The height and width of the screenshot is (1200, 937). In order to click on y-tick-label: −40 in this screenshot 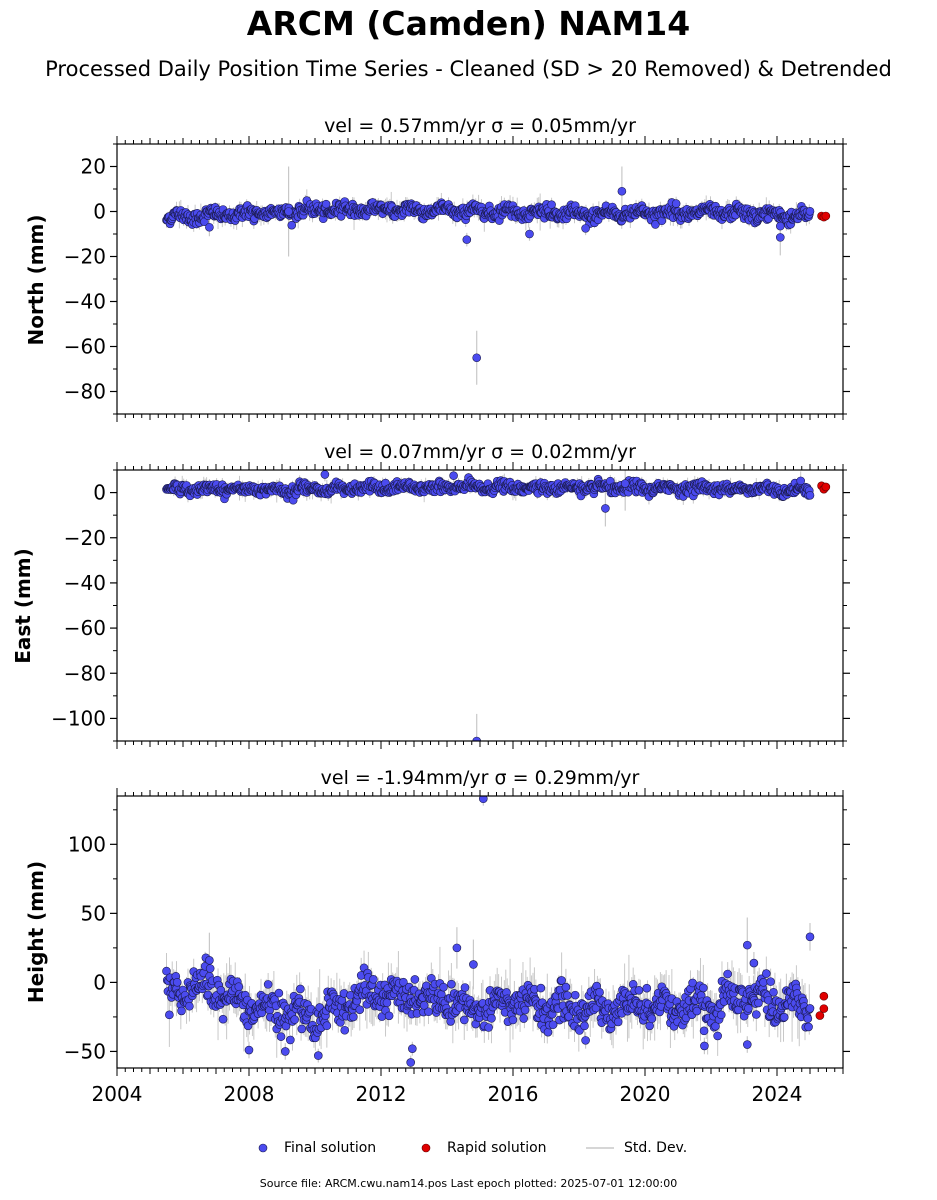, I will do `click(85, 583)`.